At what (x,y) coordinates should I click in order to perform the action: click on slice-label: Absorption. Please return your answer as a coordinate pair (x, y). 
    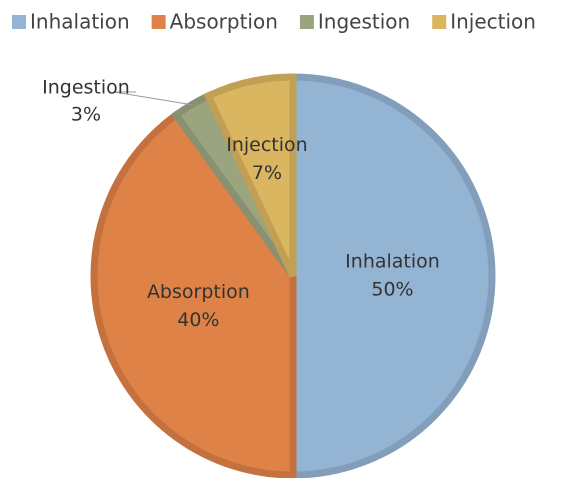
    Looking at the image, I should click on (198, 292).